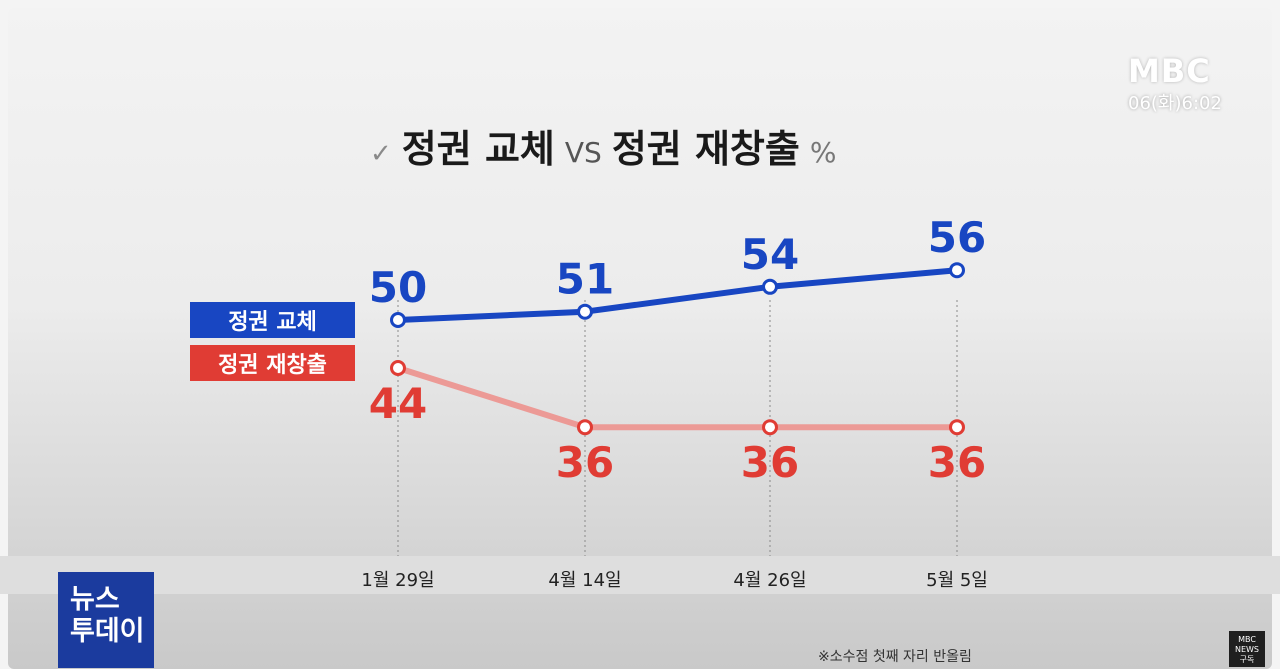 This screenshot has width=1280, height=669. Describe the element at coordinates (272, 320) in the screenshot. I see `legend-series-1: 정권 교체` at that location.